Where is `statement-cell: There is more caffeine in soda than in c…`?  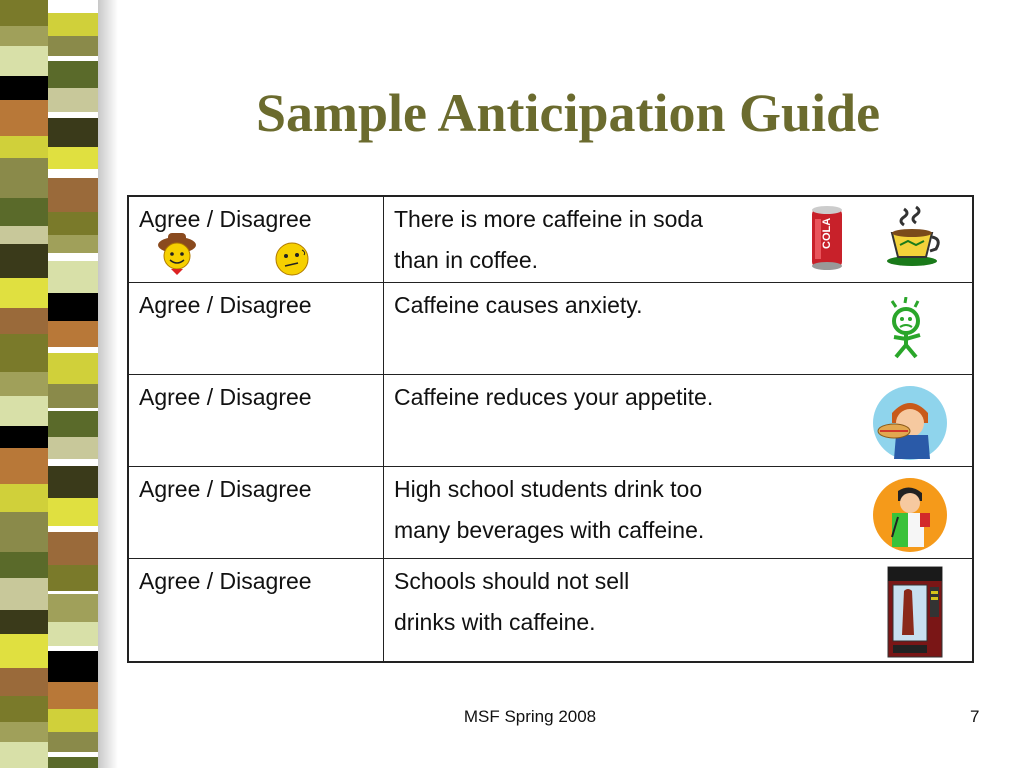
statement-cell: There is more caffeine in soda than in c… is located at coordinates (678, 239).